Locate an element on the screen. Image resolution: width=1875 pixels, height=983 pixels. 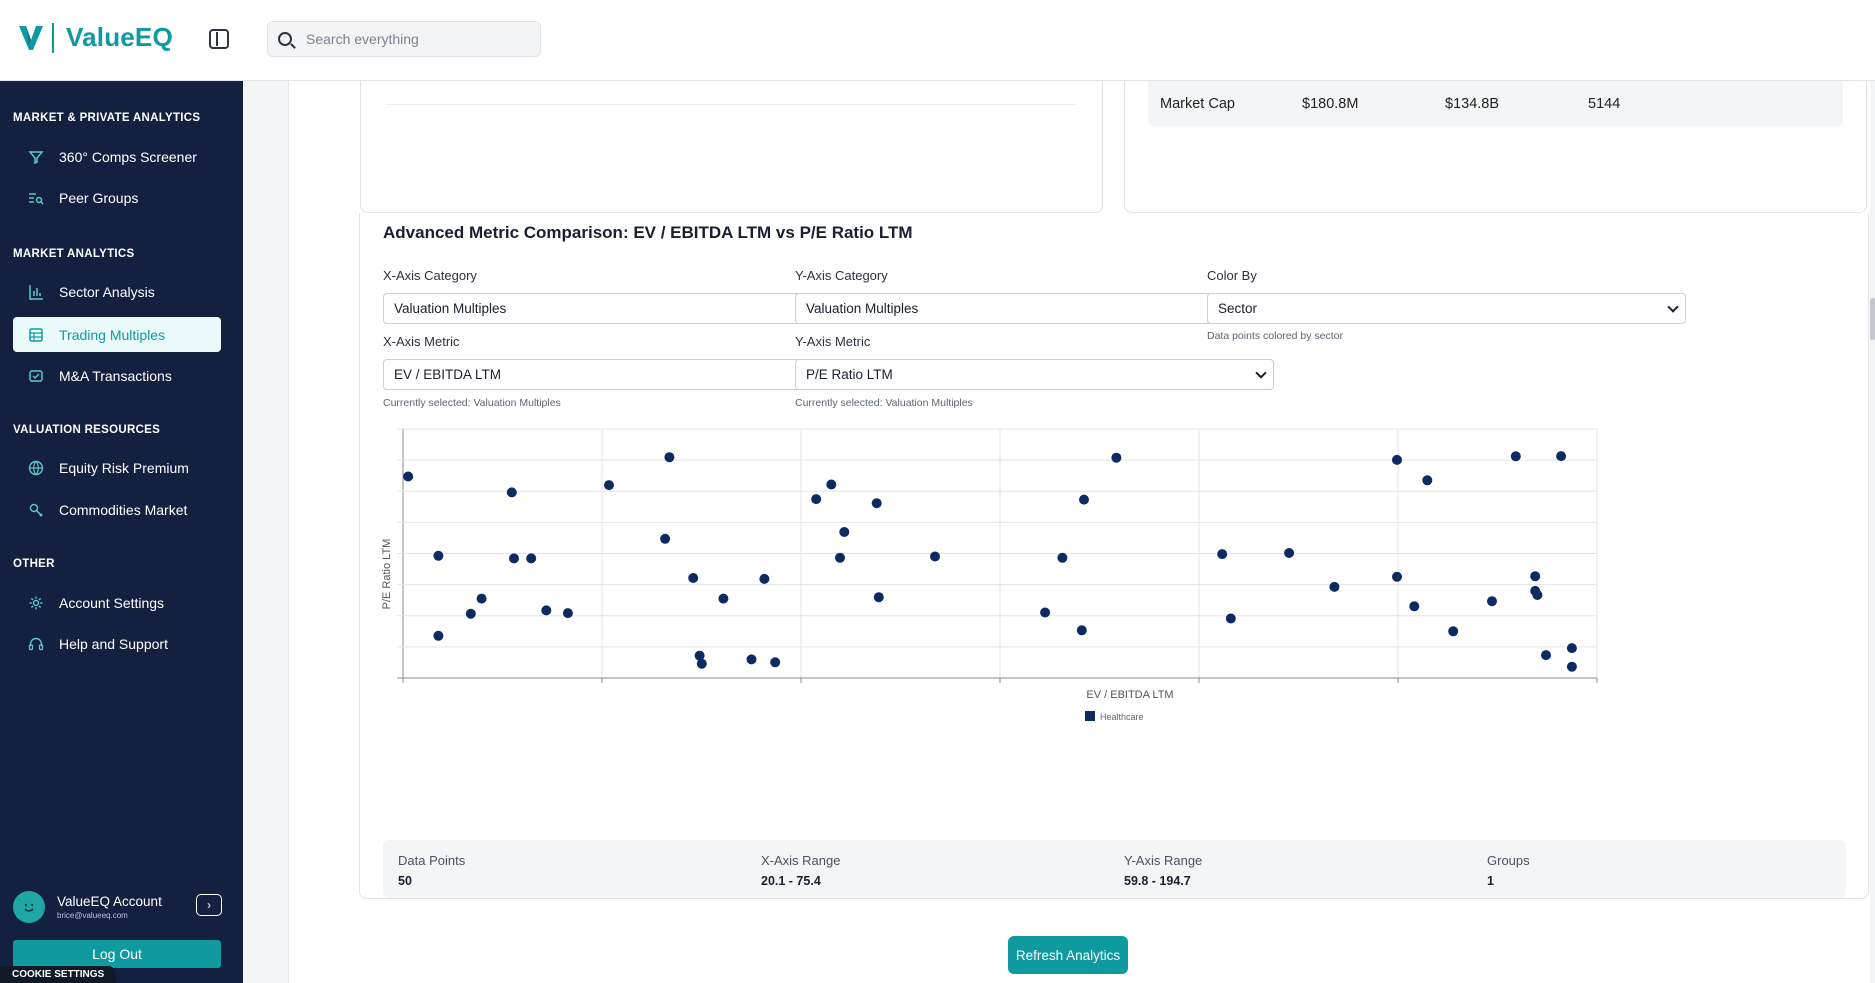
color-by-hint: Data points colored by sector is located at coordinates (1275, 336).